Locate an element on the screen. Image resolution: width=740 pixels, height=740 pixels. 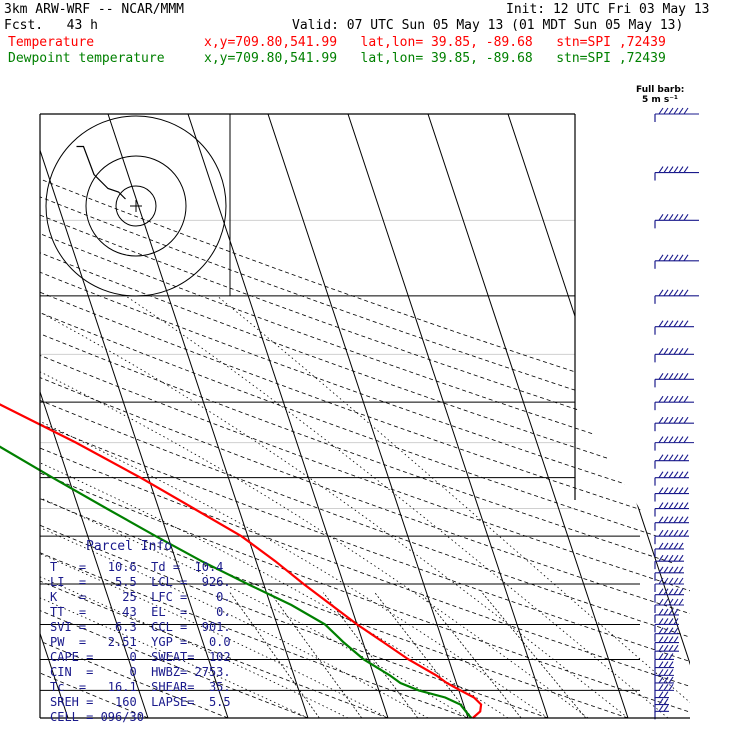
parcel-info-row: TT = 43 EL = 0. is located at coordinates (140, 612).